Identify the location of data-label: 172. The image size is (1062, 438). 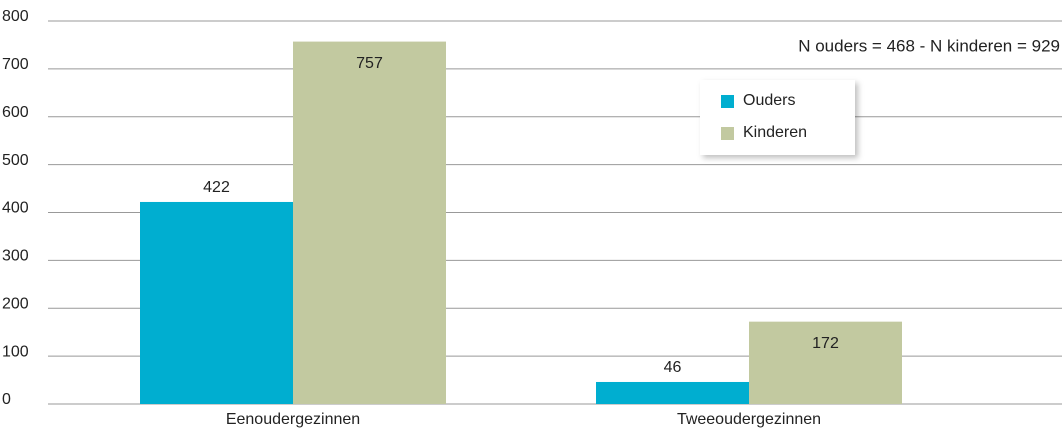
(825, 343).